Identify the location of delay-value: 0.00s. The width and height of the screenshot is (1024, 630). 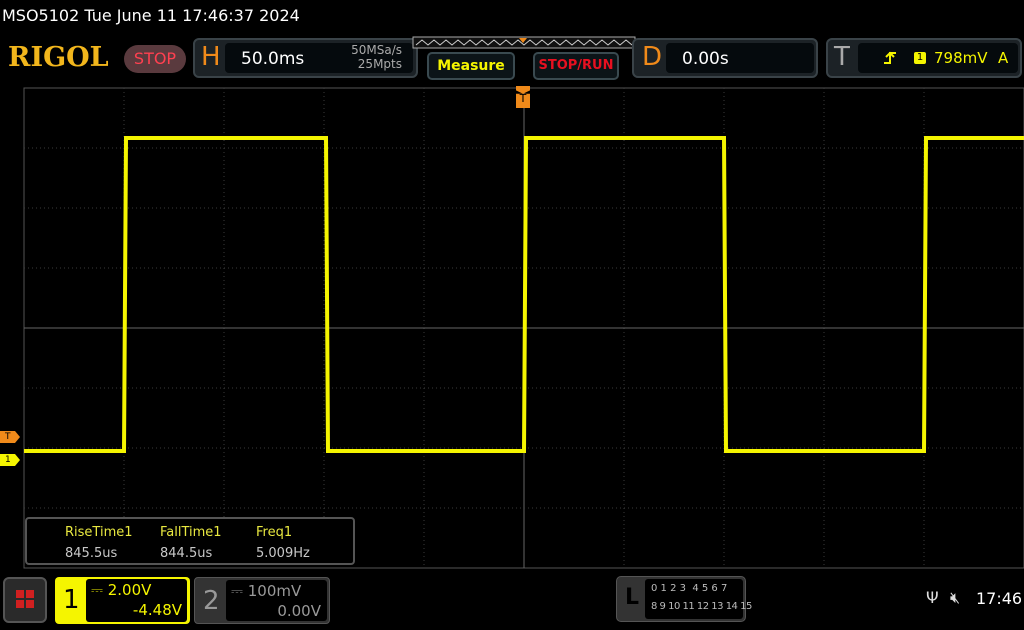
(705, 59).